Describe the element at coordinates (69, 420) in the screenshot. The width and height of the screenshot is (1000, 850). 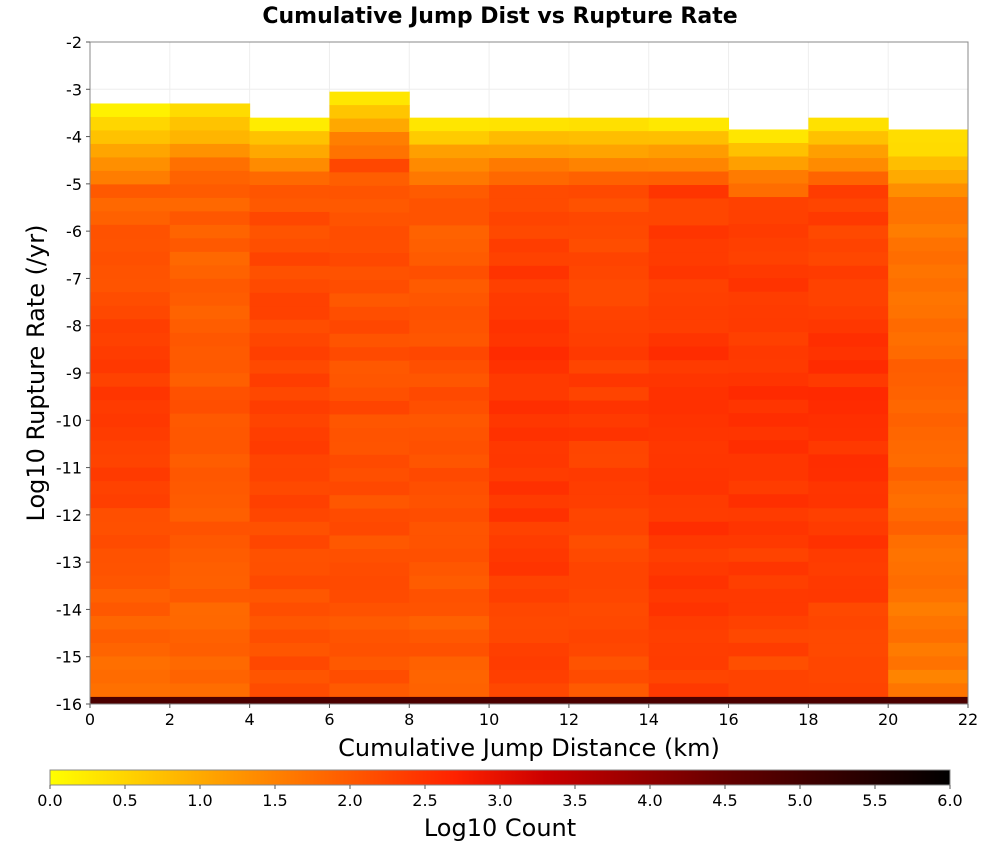
I see `y-tick-label: -10` at that location.